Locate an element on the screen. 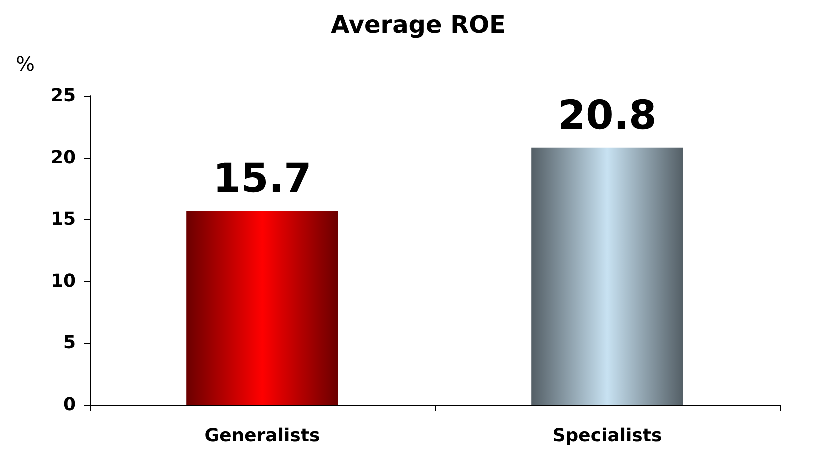 Image resolution: width=837 pixels, height=459 pixels. data-label: 15.7 is located at coordinates (262, 179).